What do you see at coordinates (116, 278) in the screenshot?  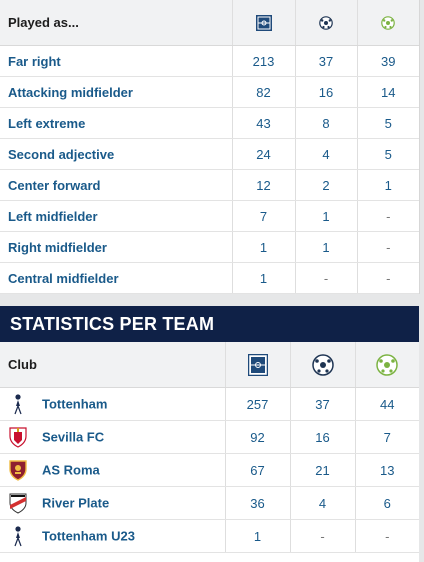 I see `position-name: Central midfielder` at bounding box center [116, 278].